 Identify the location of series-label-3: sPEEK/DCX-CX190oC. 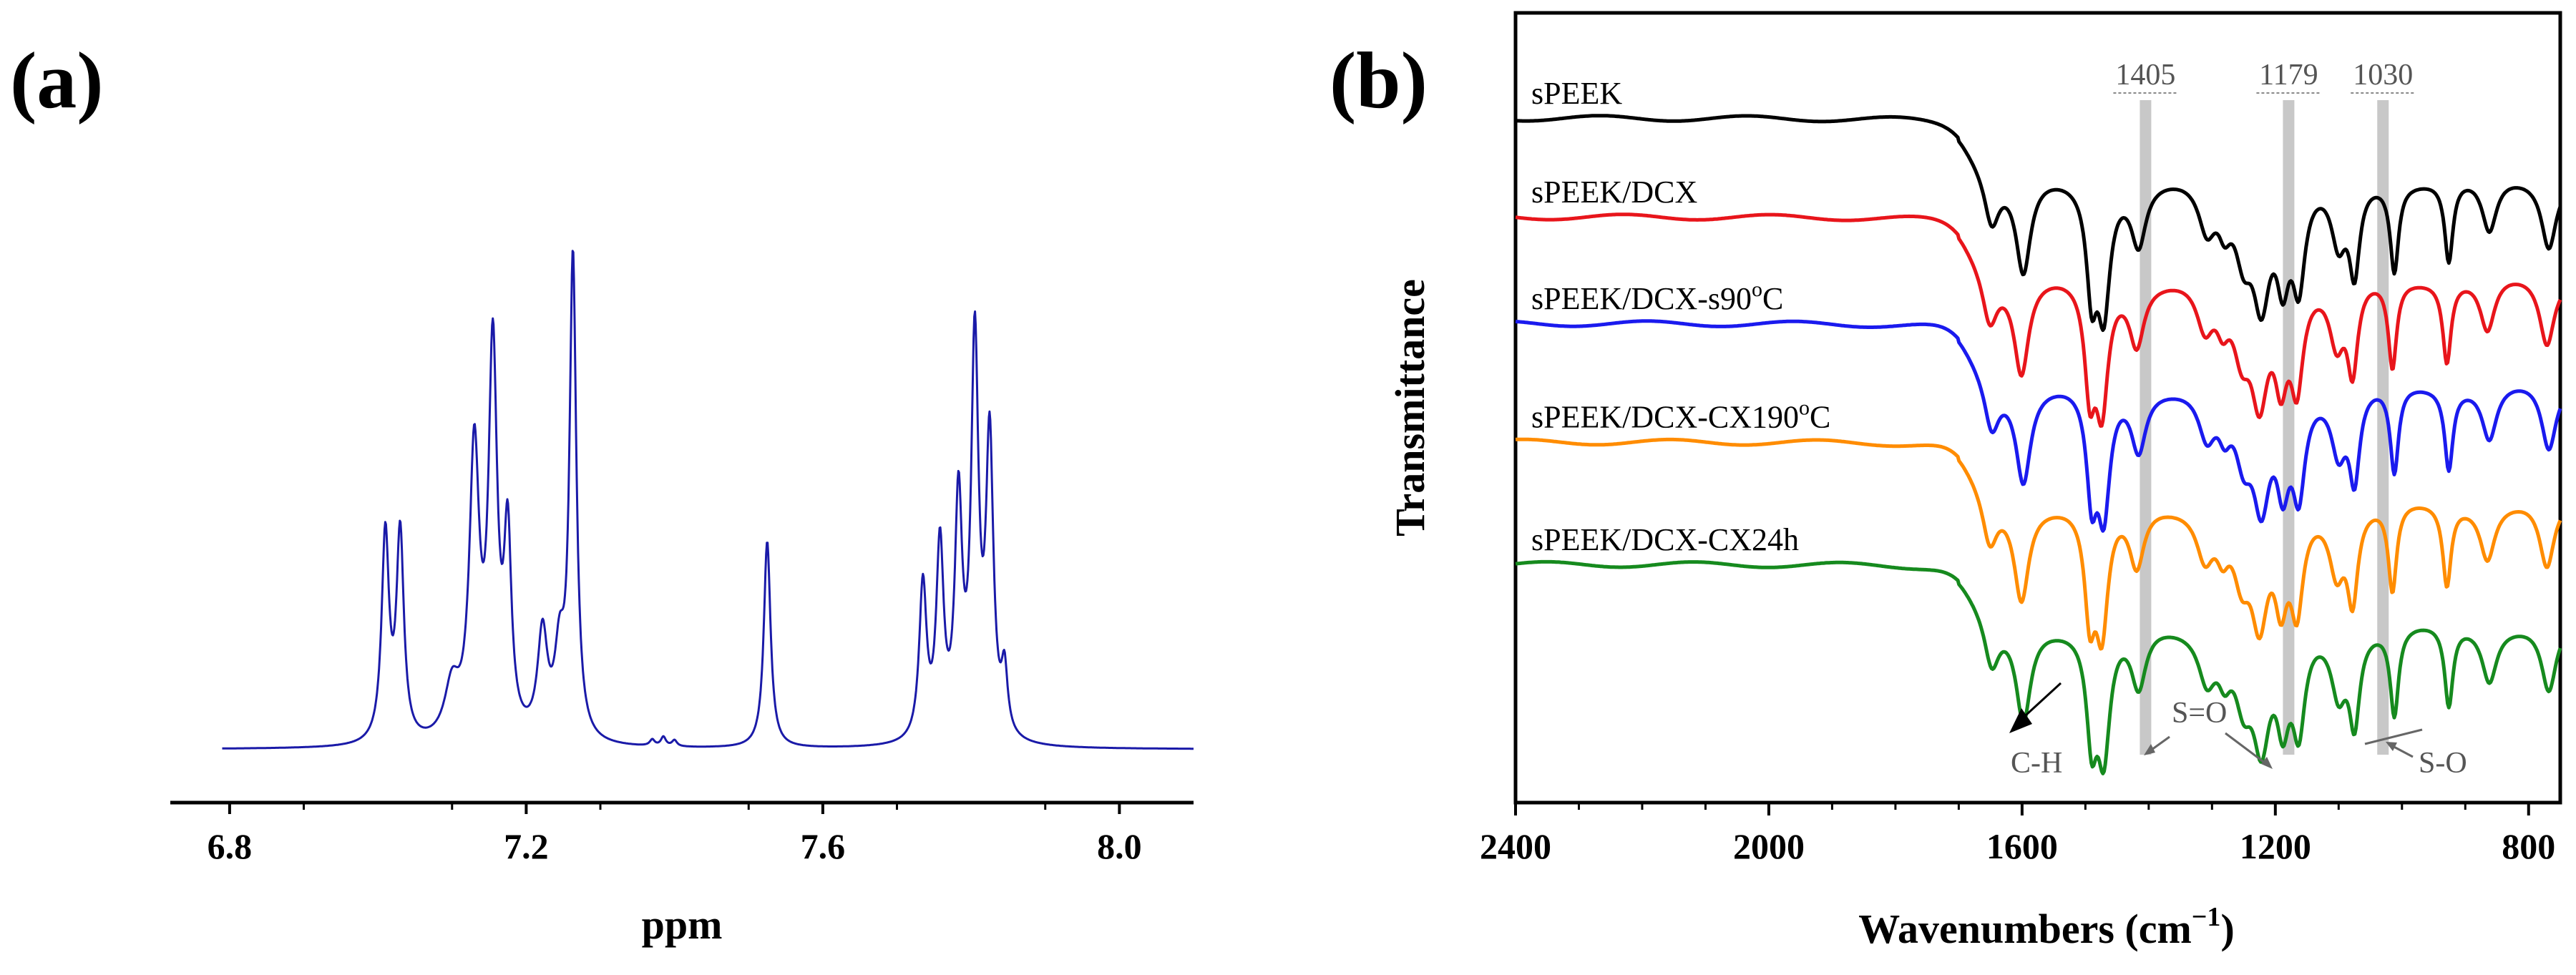
(1680, 416).